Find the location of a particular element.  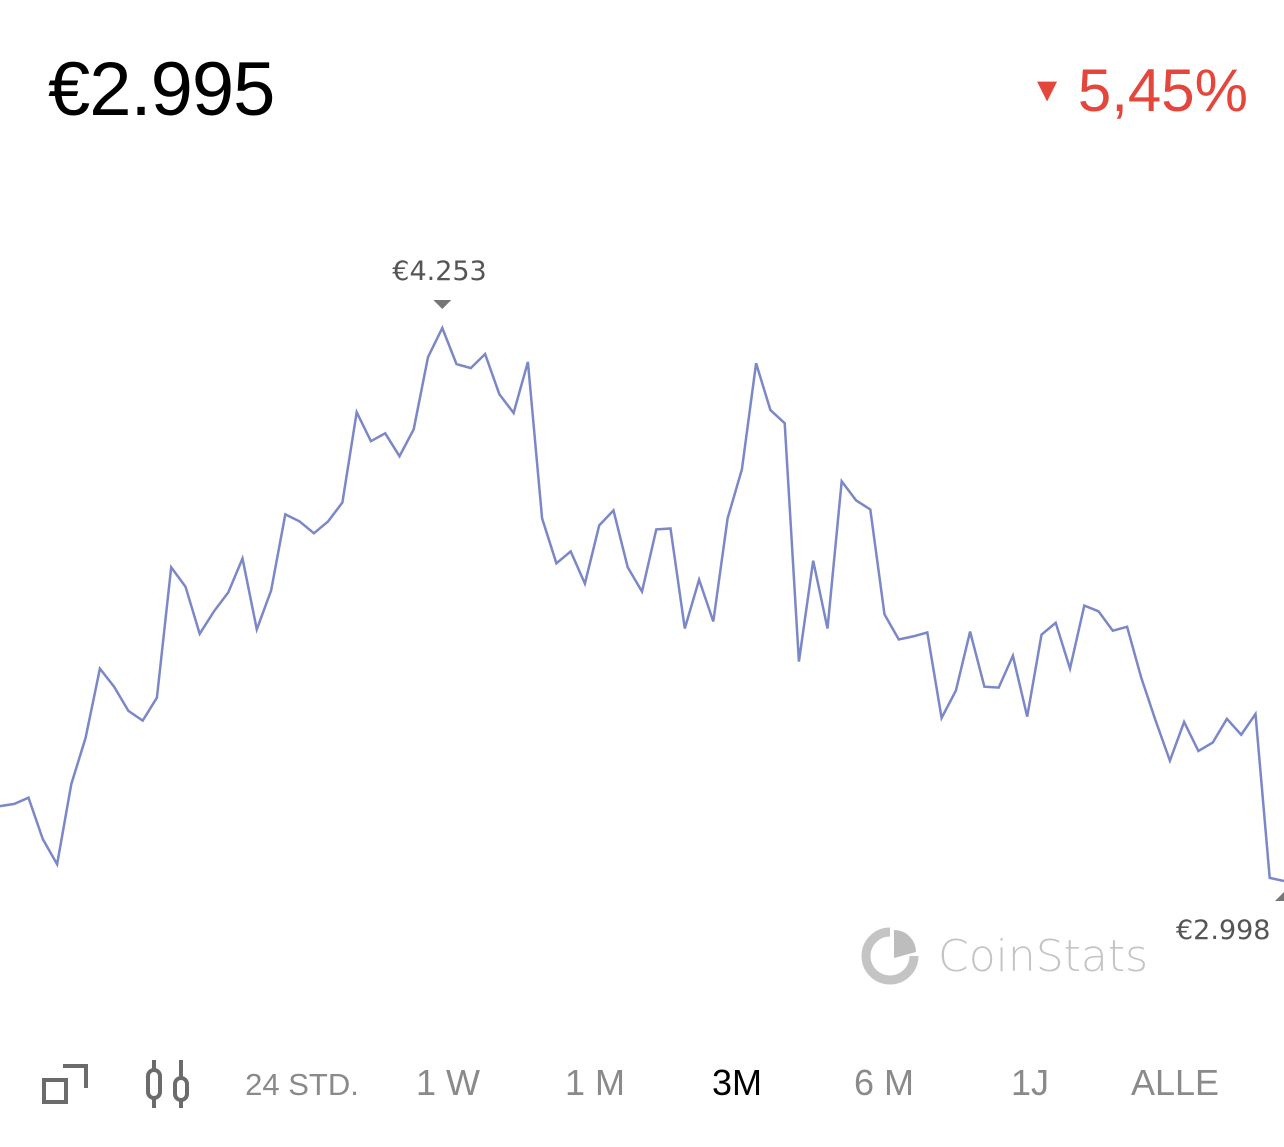

range-tab-3m: 3M is located at coordinates (737, 1082).